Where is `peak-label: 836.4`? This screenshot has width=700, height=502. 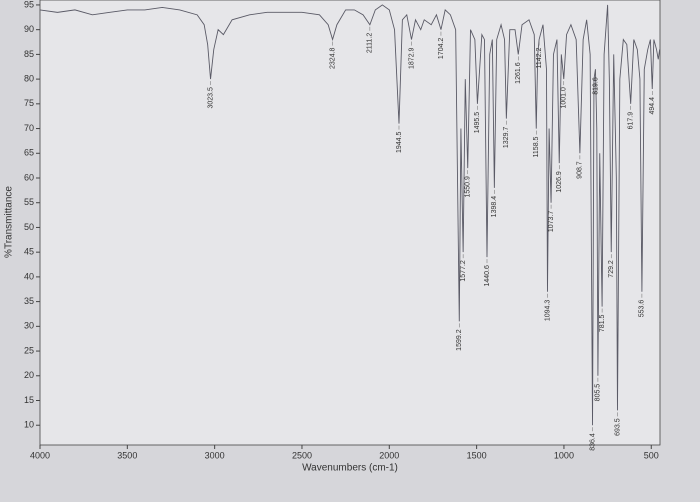
peak-label: 836.4 is located at coordinates (592, 442).